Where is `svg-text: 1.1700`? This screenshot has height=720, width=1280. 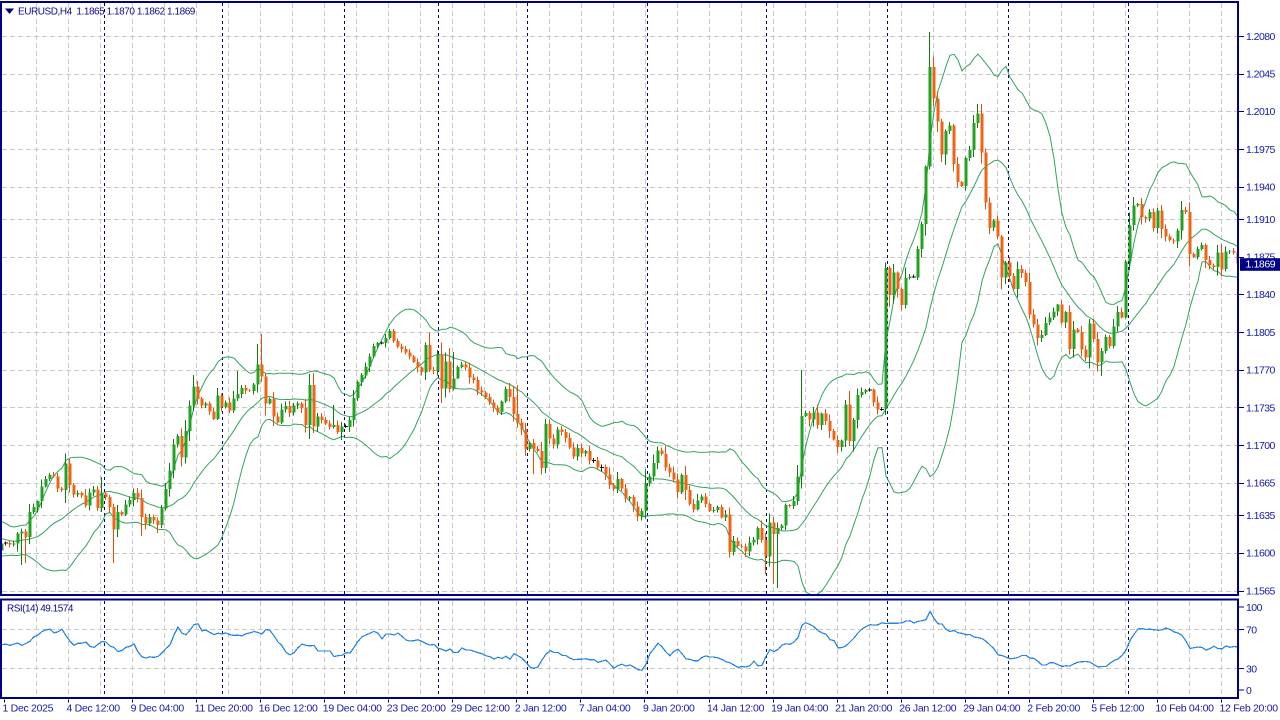 svg-text: 1.1700 is located at coordinates (1261, 446).